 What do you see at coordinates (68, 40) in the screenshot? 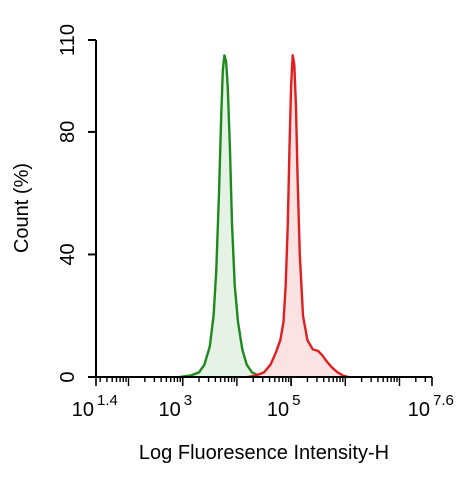
I see `y-tick-label: 110` at bounding box center [68, 40].